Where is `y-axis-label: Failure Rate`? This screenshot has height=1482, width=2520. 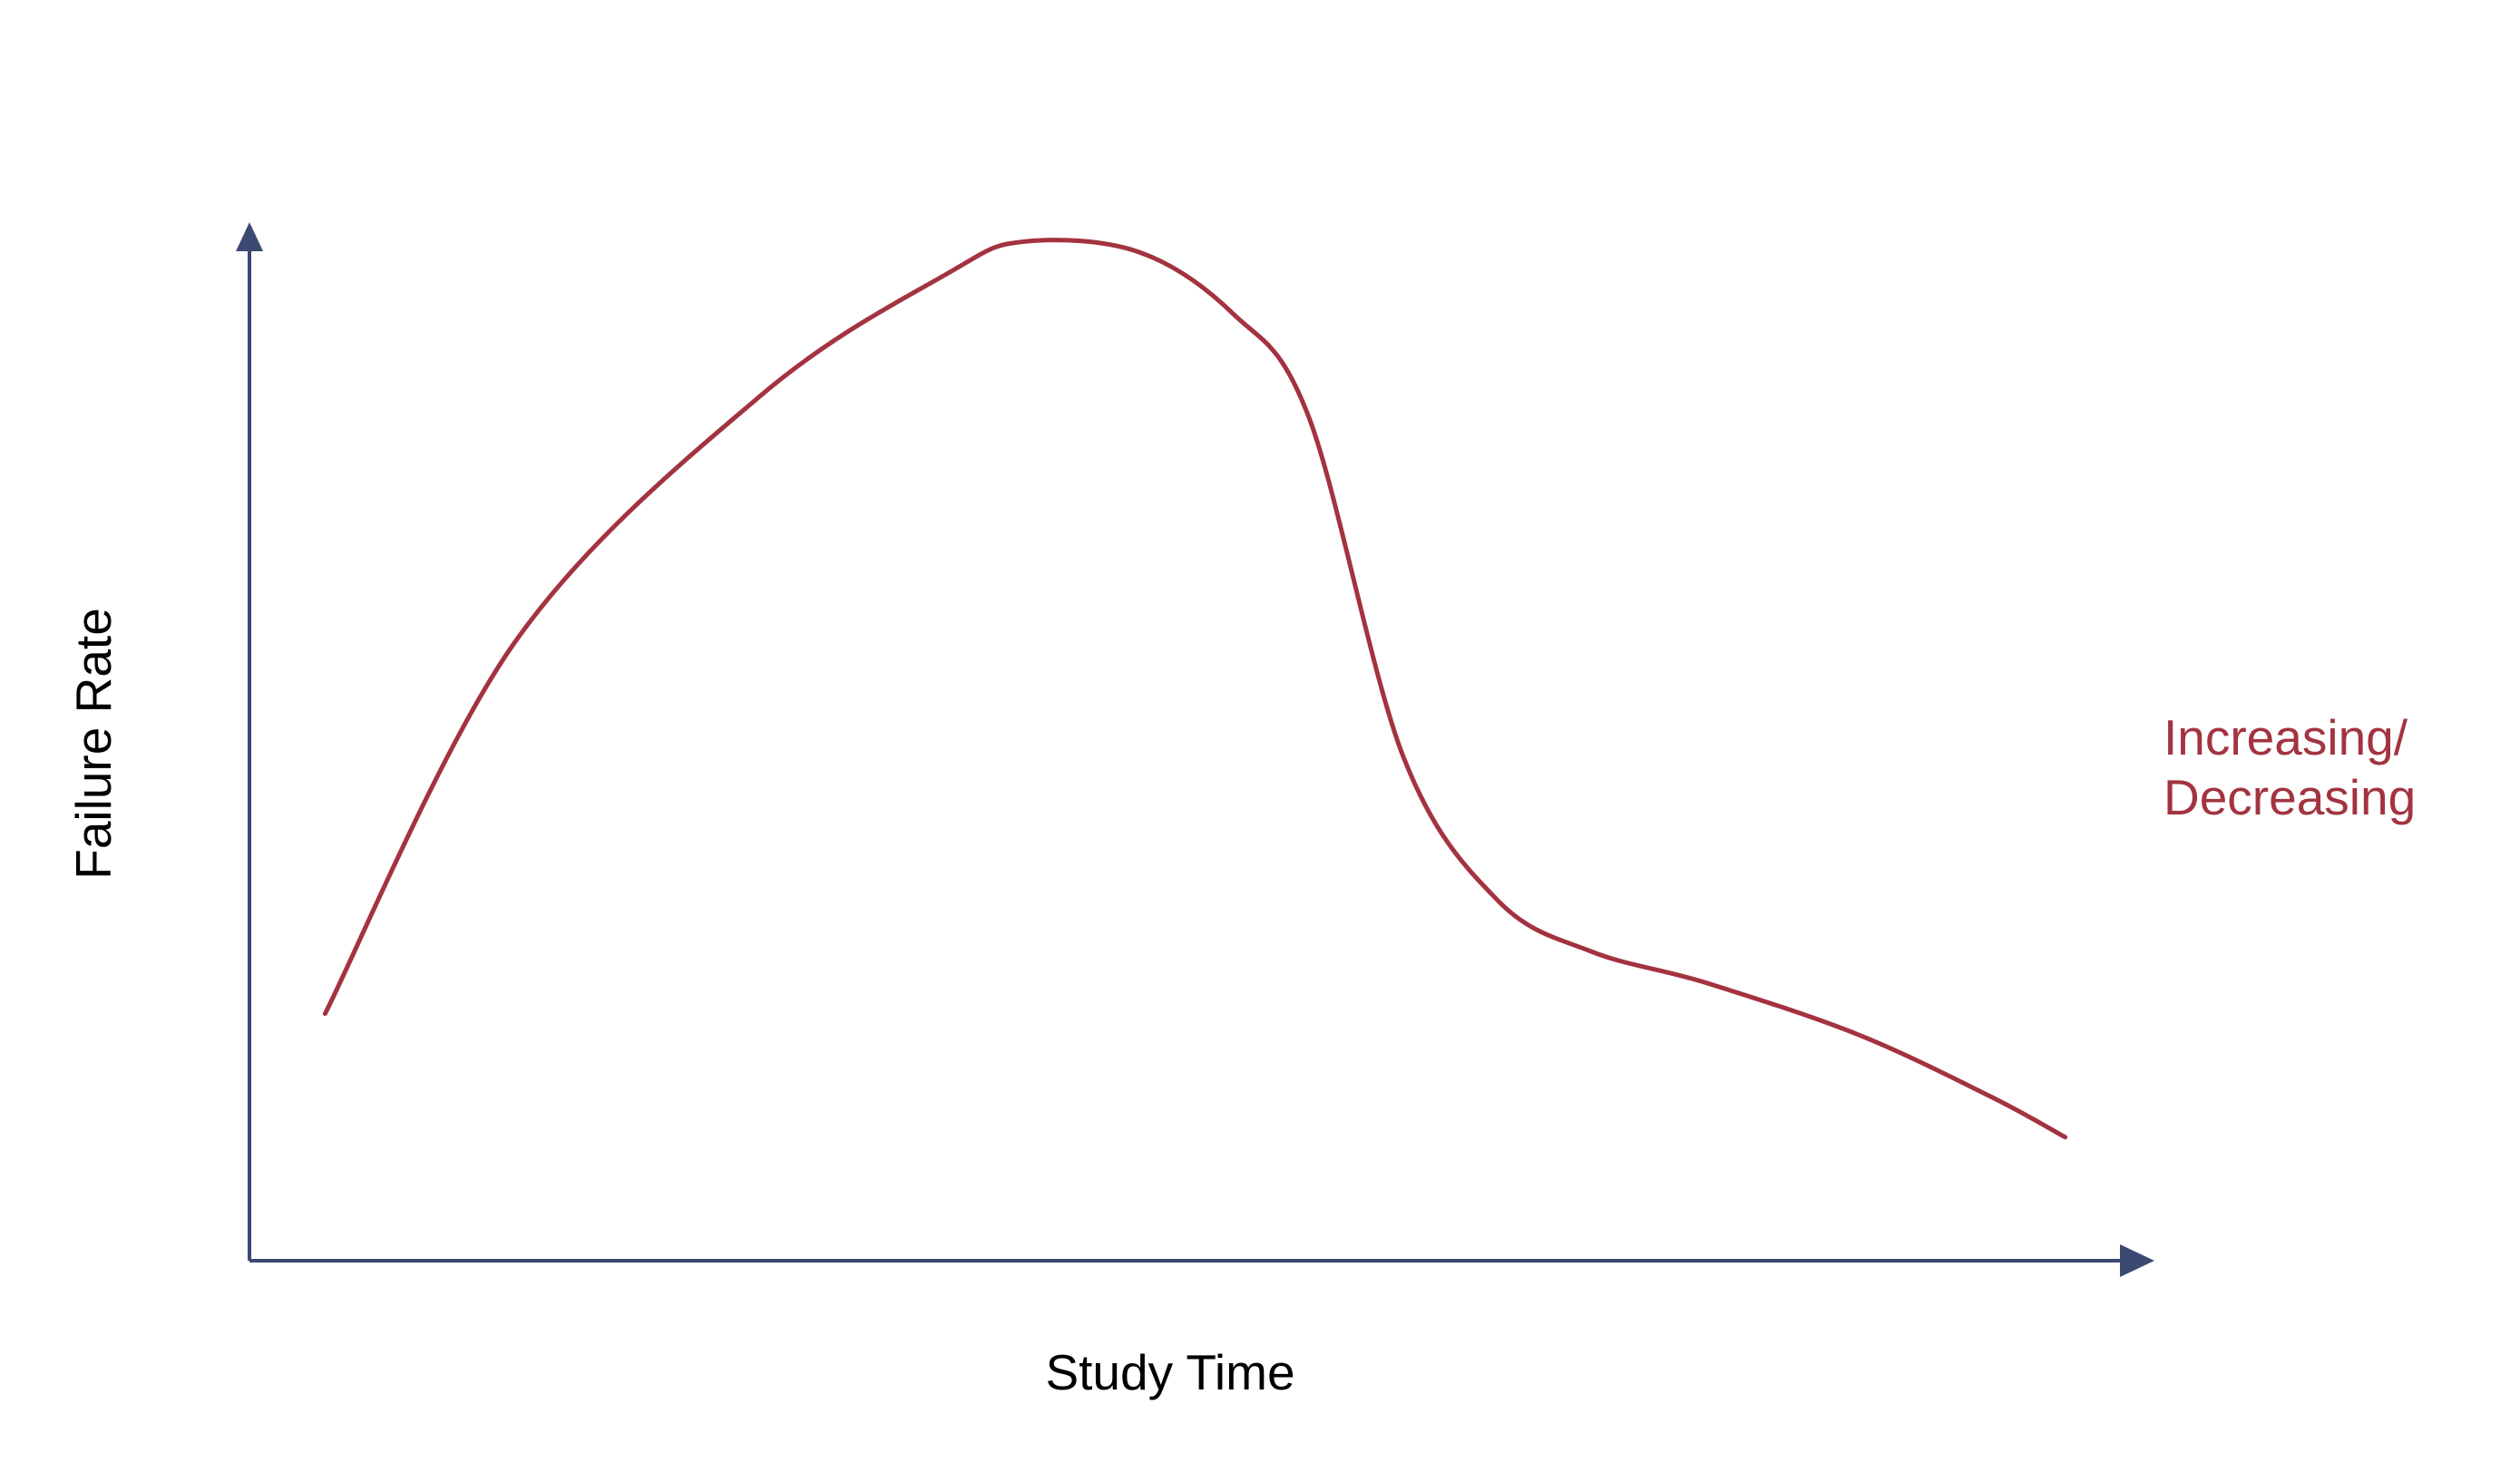 y-axis-label: Failure Rate is located at coordinates (94, 744).